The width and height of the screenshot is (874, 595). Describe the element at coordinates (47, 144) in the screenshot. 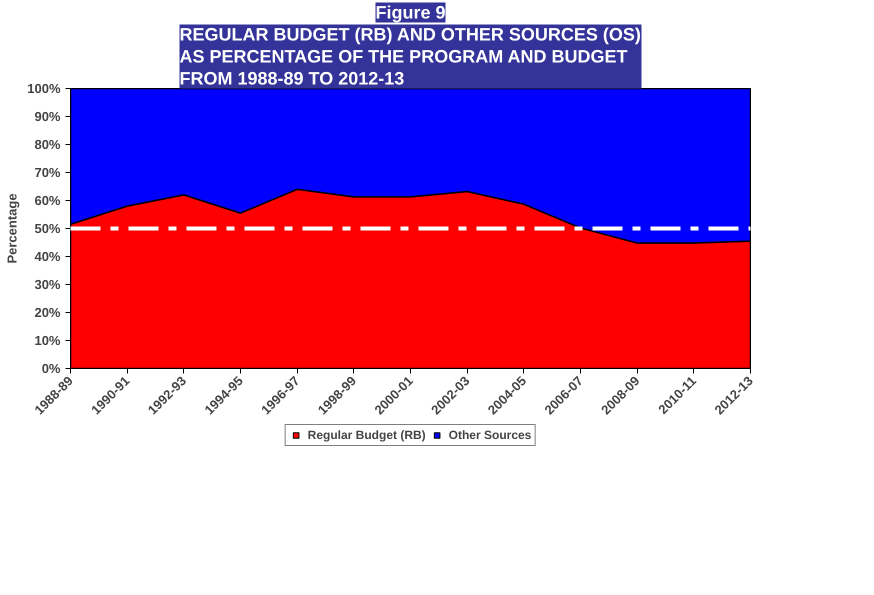

I see `y-tick-label: 80%` at that location.